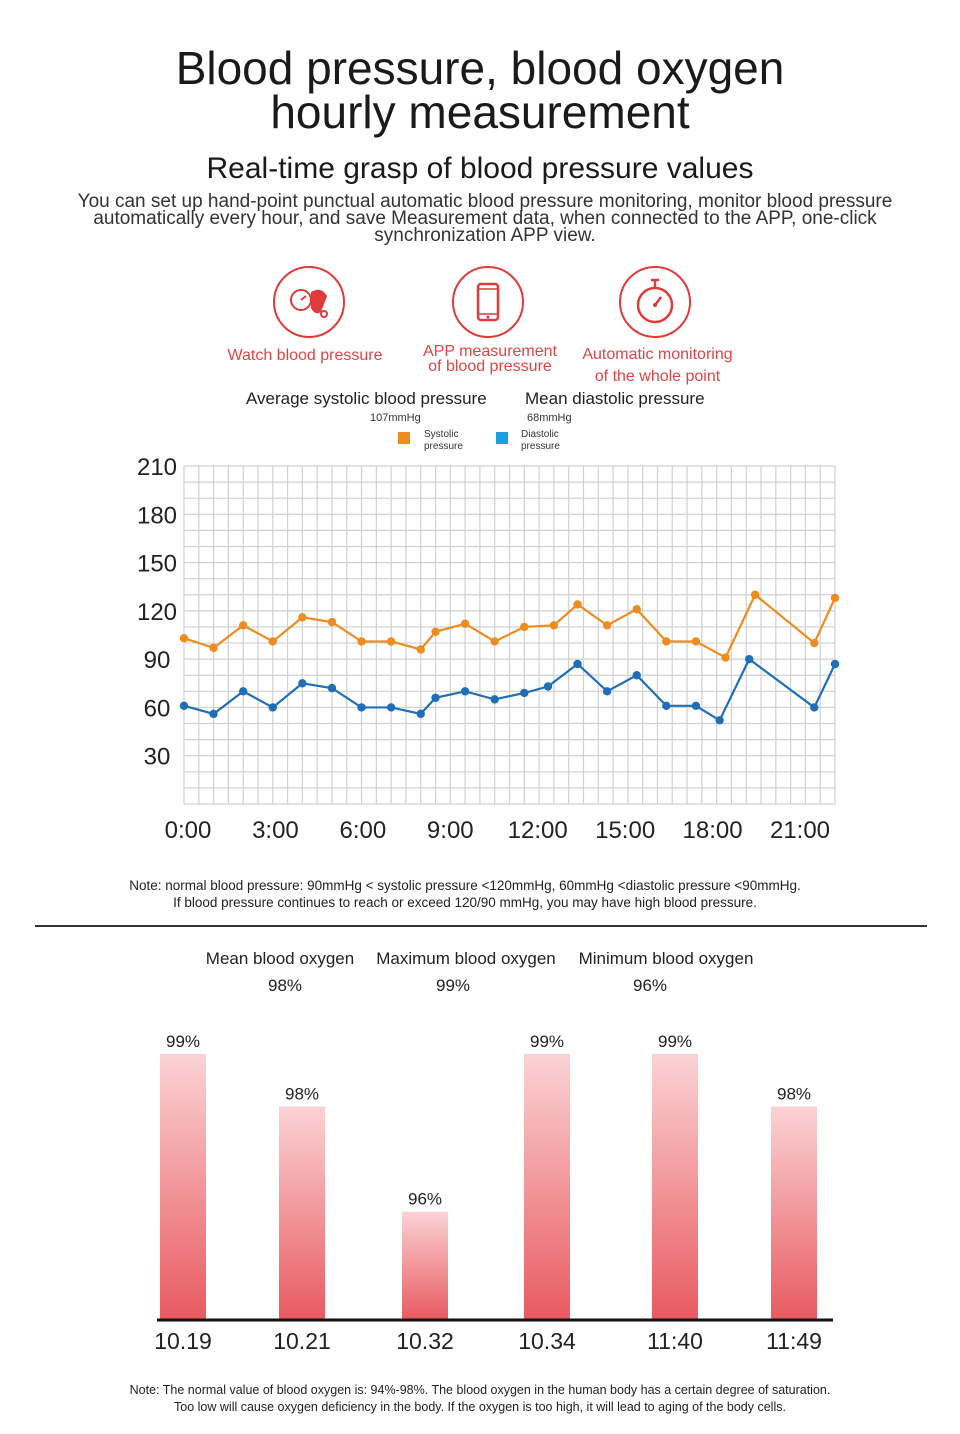 This screenshot has width=960, height=1434. I want to click on feature-label-app: APP measurement of blood pressure, so click(490, 359).